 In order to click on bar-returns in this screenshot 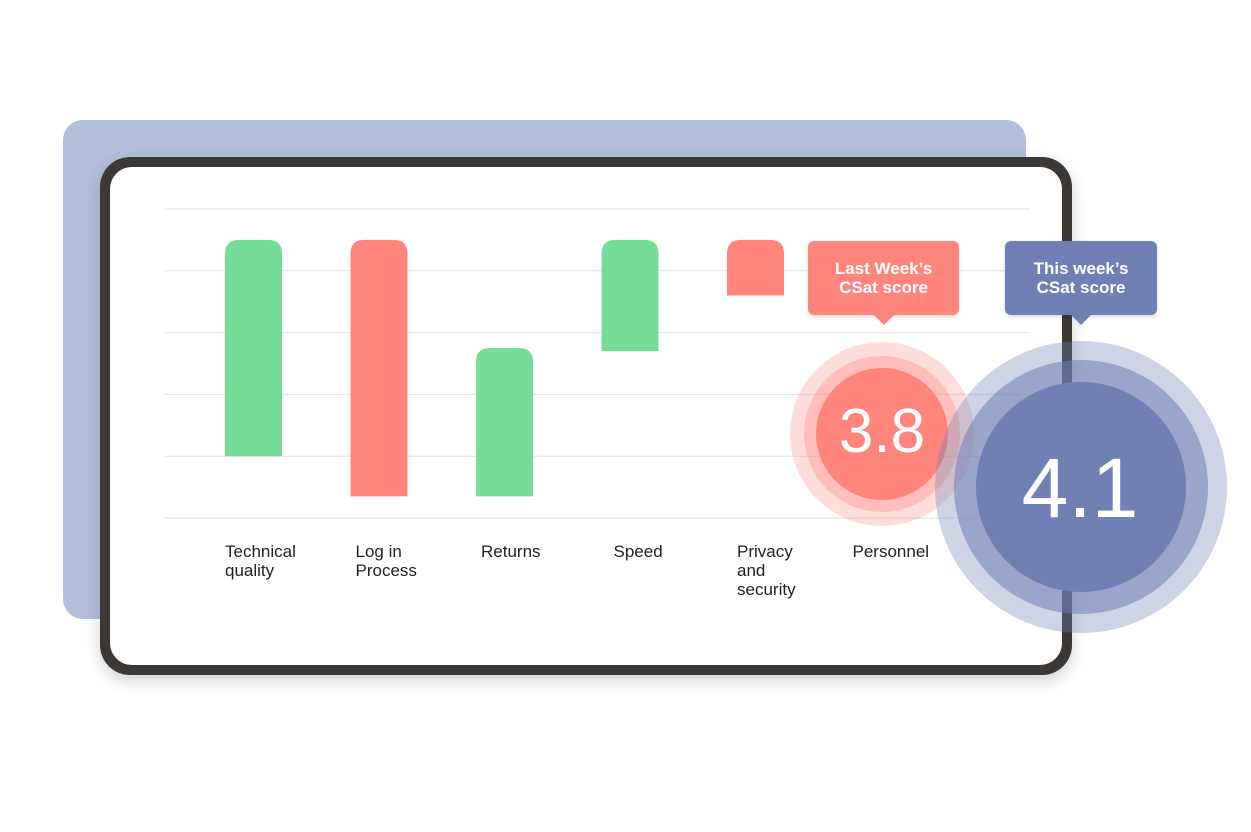, I will do `click(504, 422)`.